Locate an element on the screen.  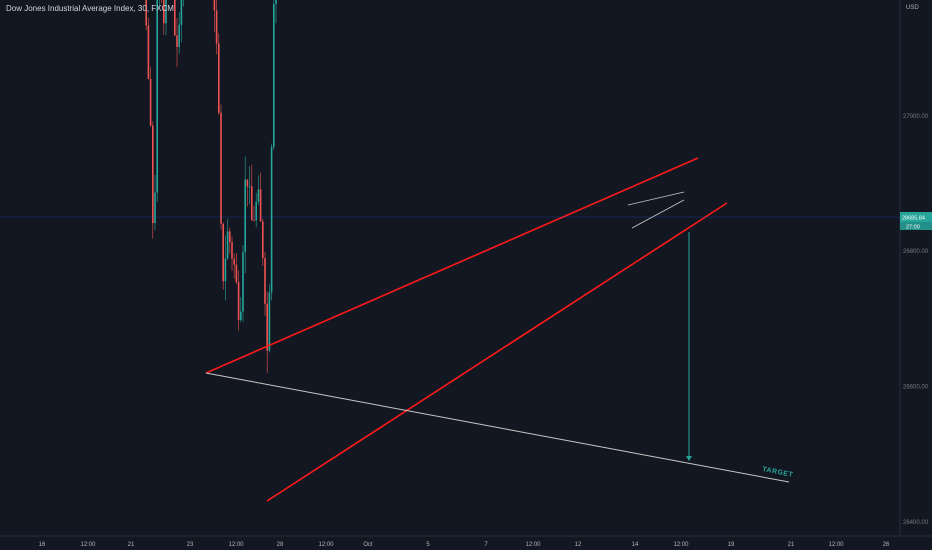
last-price-value: 28685.84 is located at coordinates (913, 219).